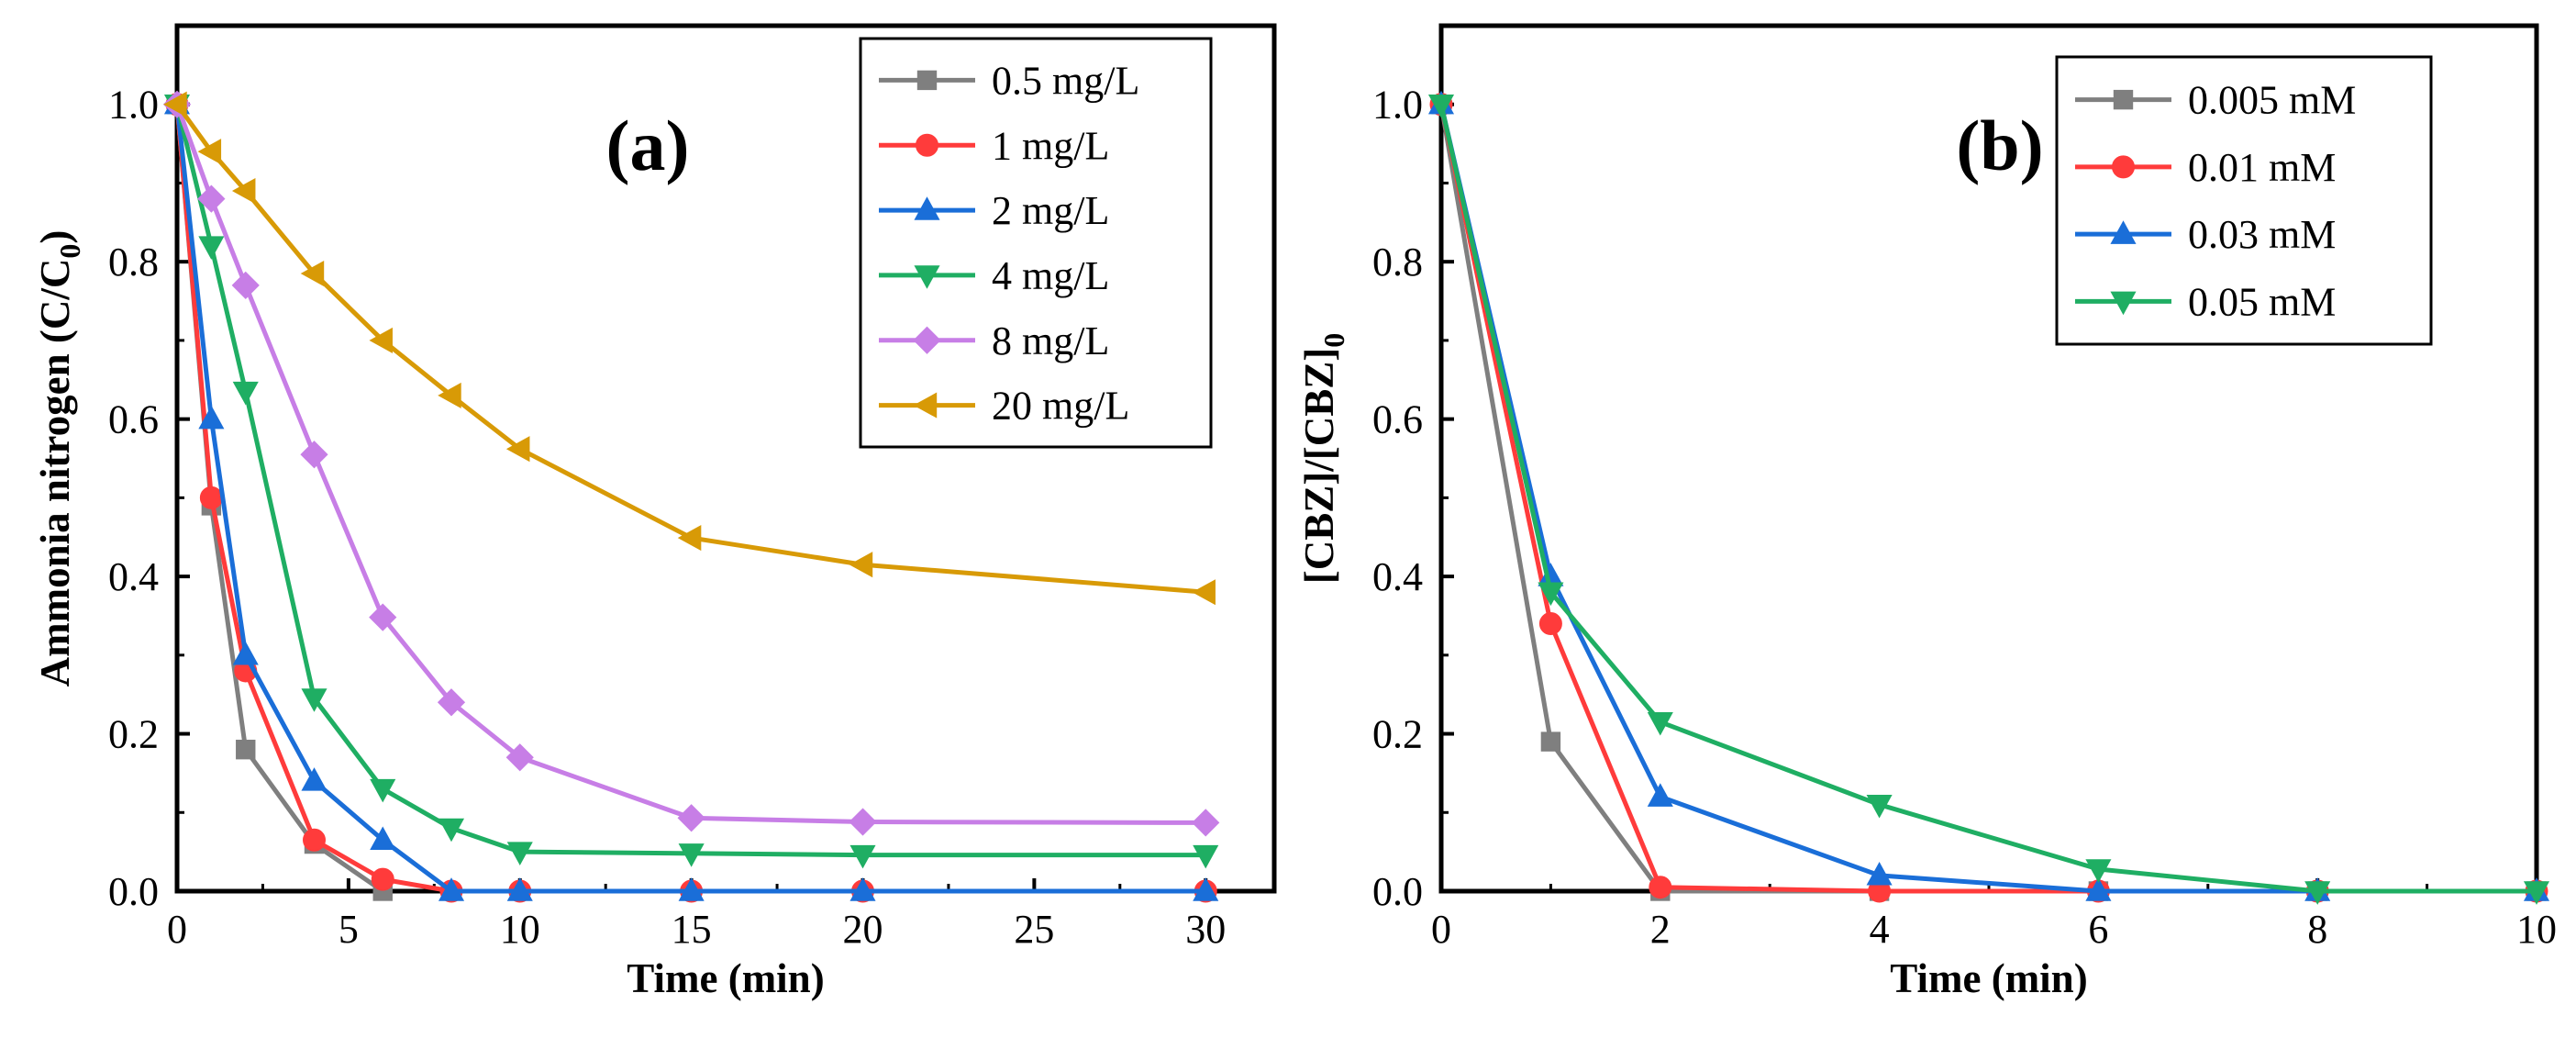  What do you see at coordinates (2244, 200) in the screenshot?
I see `legend: 0.005 mM 0.01 mM 0.03 mM 0.05 mM` at bounding box center [2244, 200].